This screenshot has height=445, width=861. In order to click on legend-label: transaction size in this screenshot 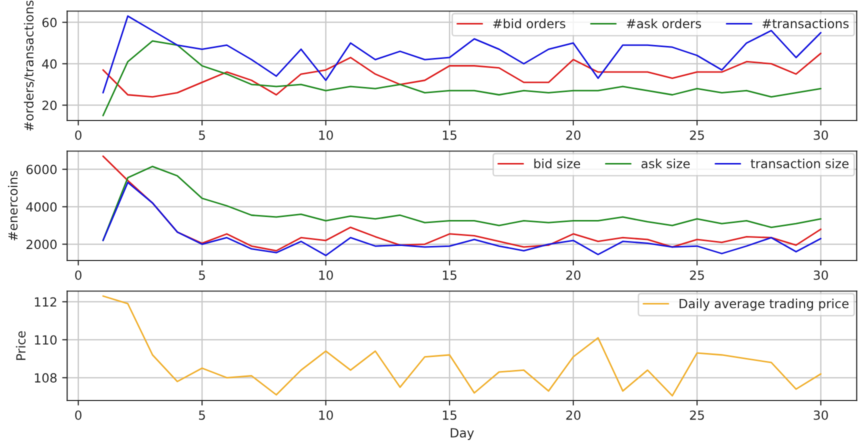, I will do `click(799, 163)`.